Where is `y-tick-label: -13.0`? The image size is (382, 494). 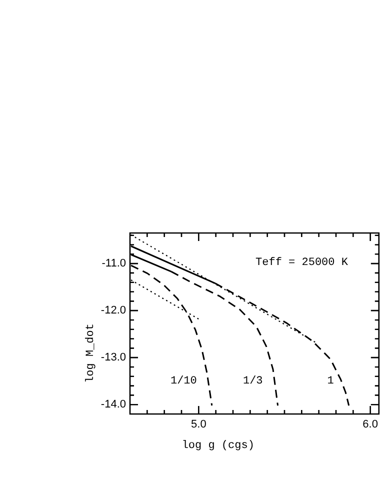
y-tick-label: -13.0 is located at coordinates (113, 358).